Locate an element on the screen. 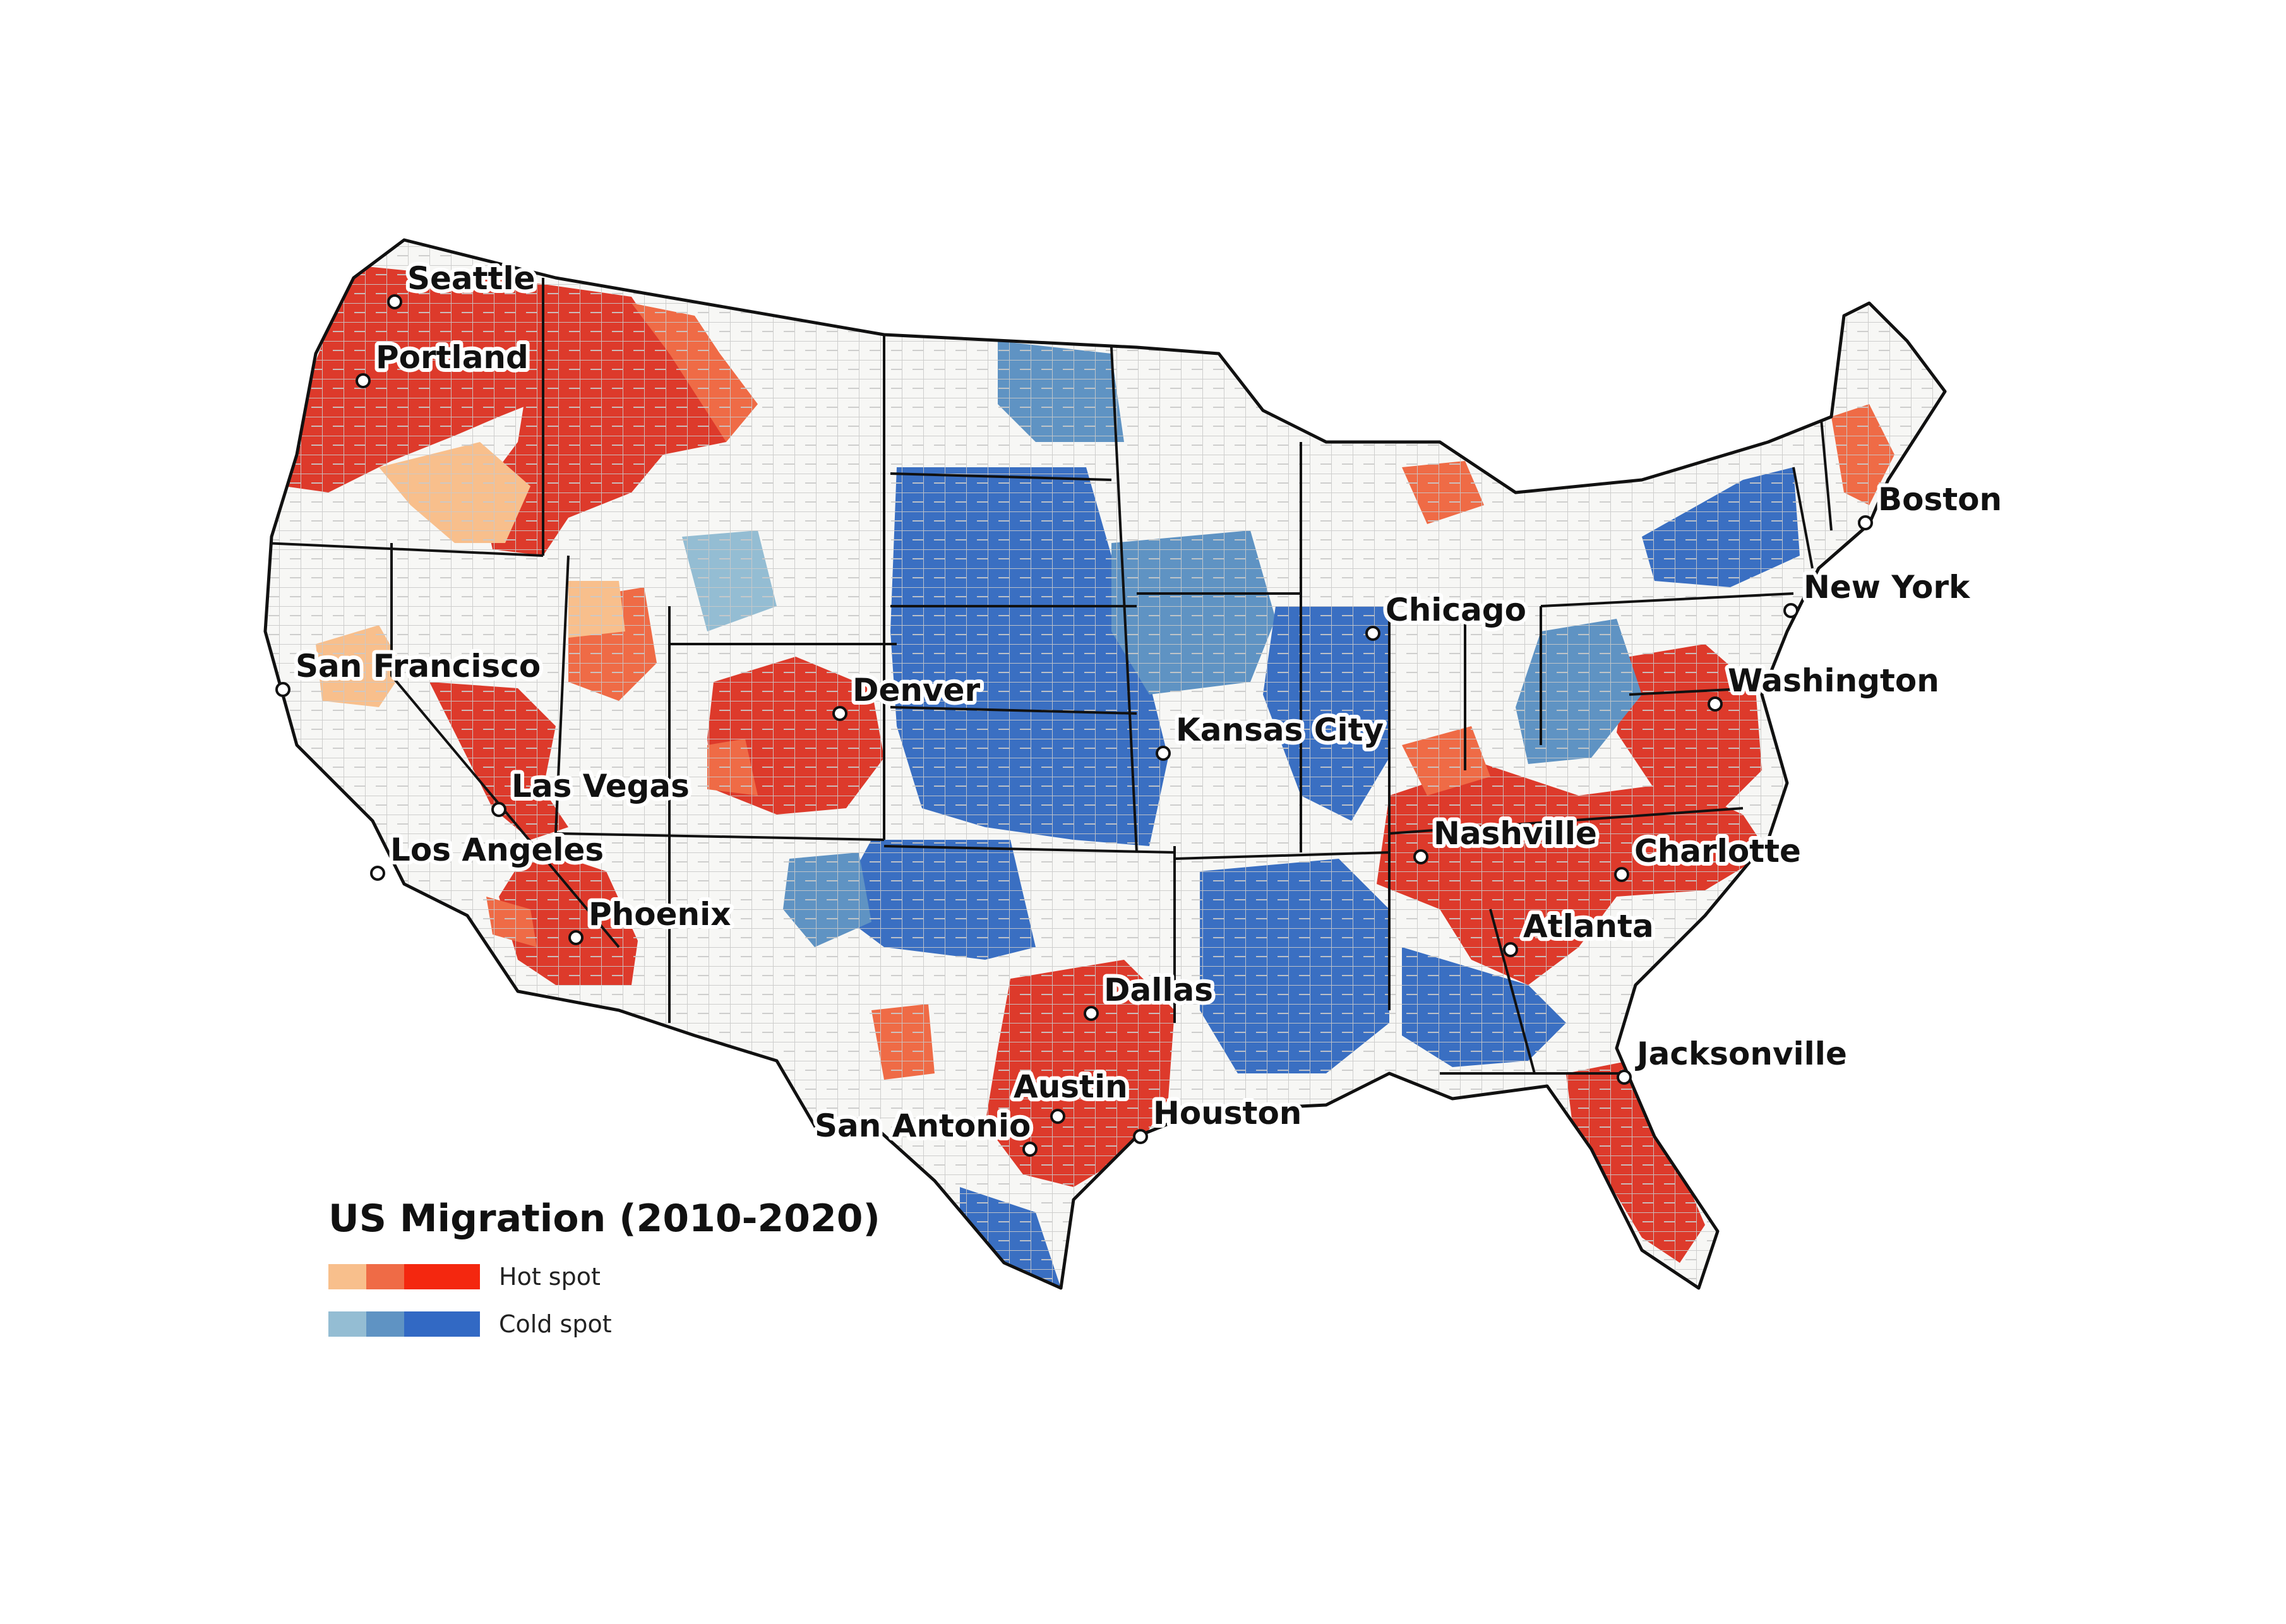  city-label-las-vegas: Las Vegas is located at coordinates (601, 786).